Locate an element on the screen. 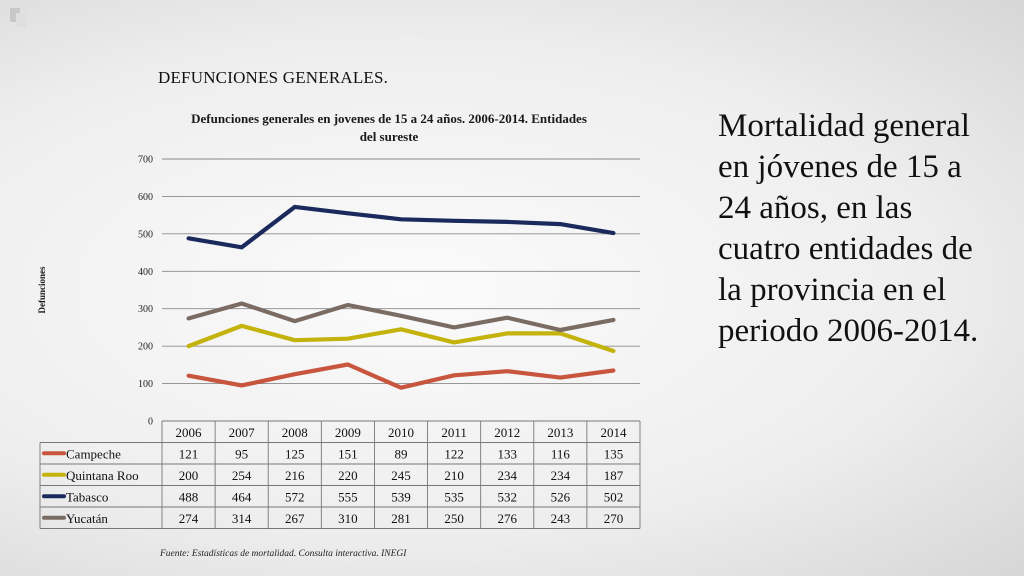 Image resolution: width=1024 pixels, height=576 pixels. table-cell-value: 254 is located at coordinates (242, 475).